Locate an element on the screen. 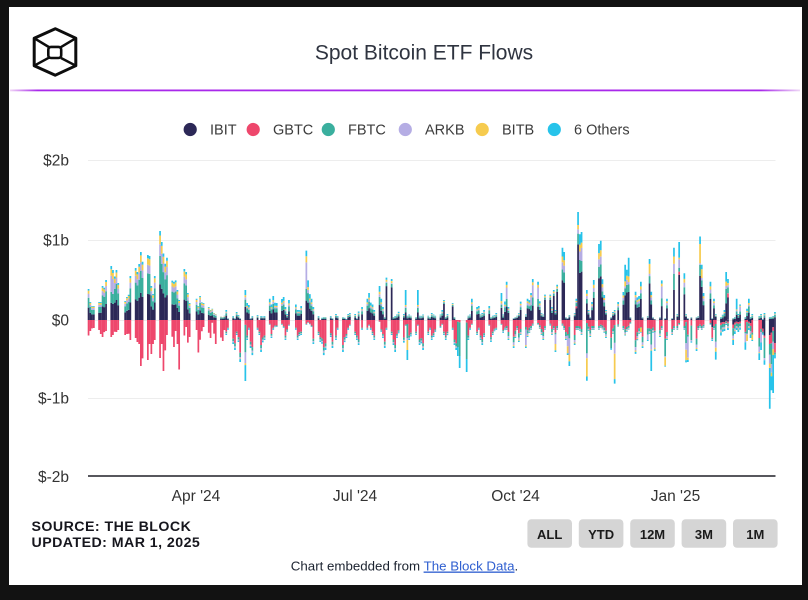 Image resolution: width=808 pixels, height=600 pixels. svg-text: $-1b is located at coordinates (53, 399).